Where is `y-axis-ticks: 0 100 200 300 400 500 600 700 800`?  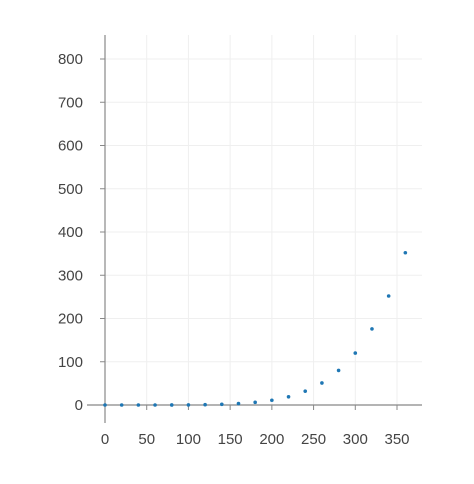 y-axis-ticks: 0 100 200 300 400 500 600 700 800 is located at coordinates (81, 232).